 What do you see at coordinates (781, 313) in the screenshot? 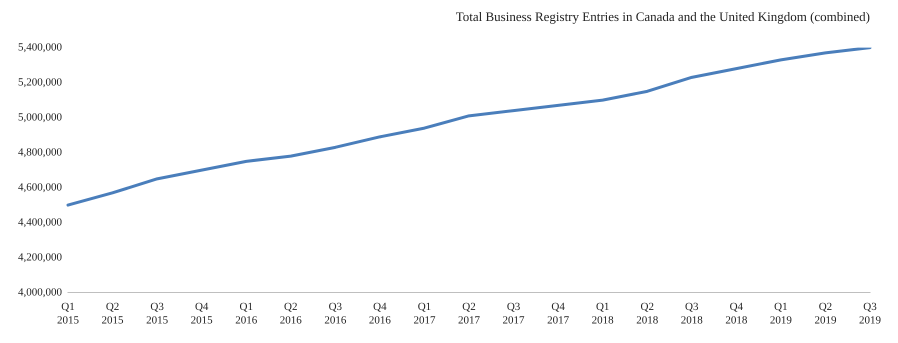
I see `x-tick-label: Q1 2019` at bounding box center [781, 313].